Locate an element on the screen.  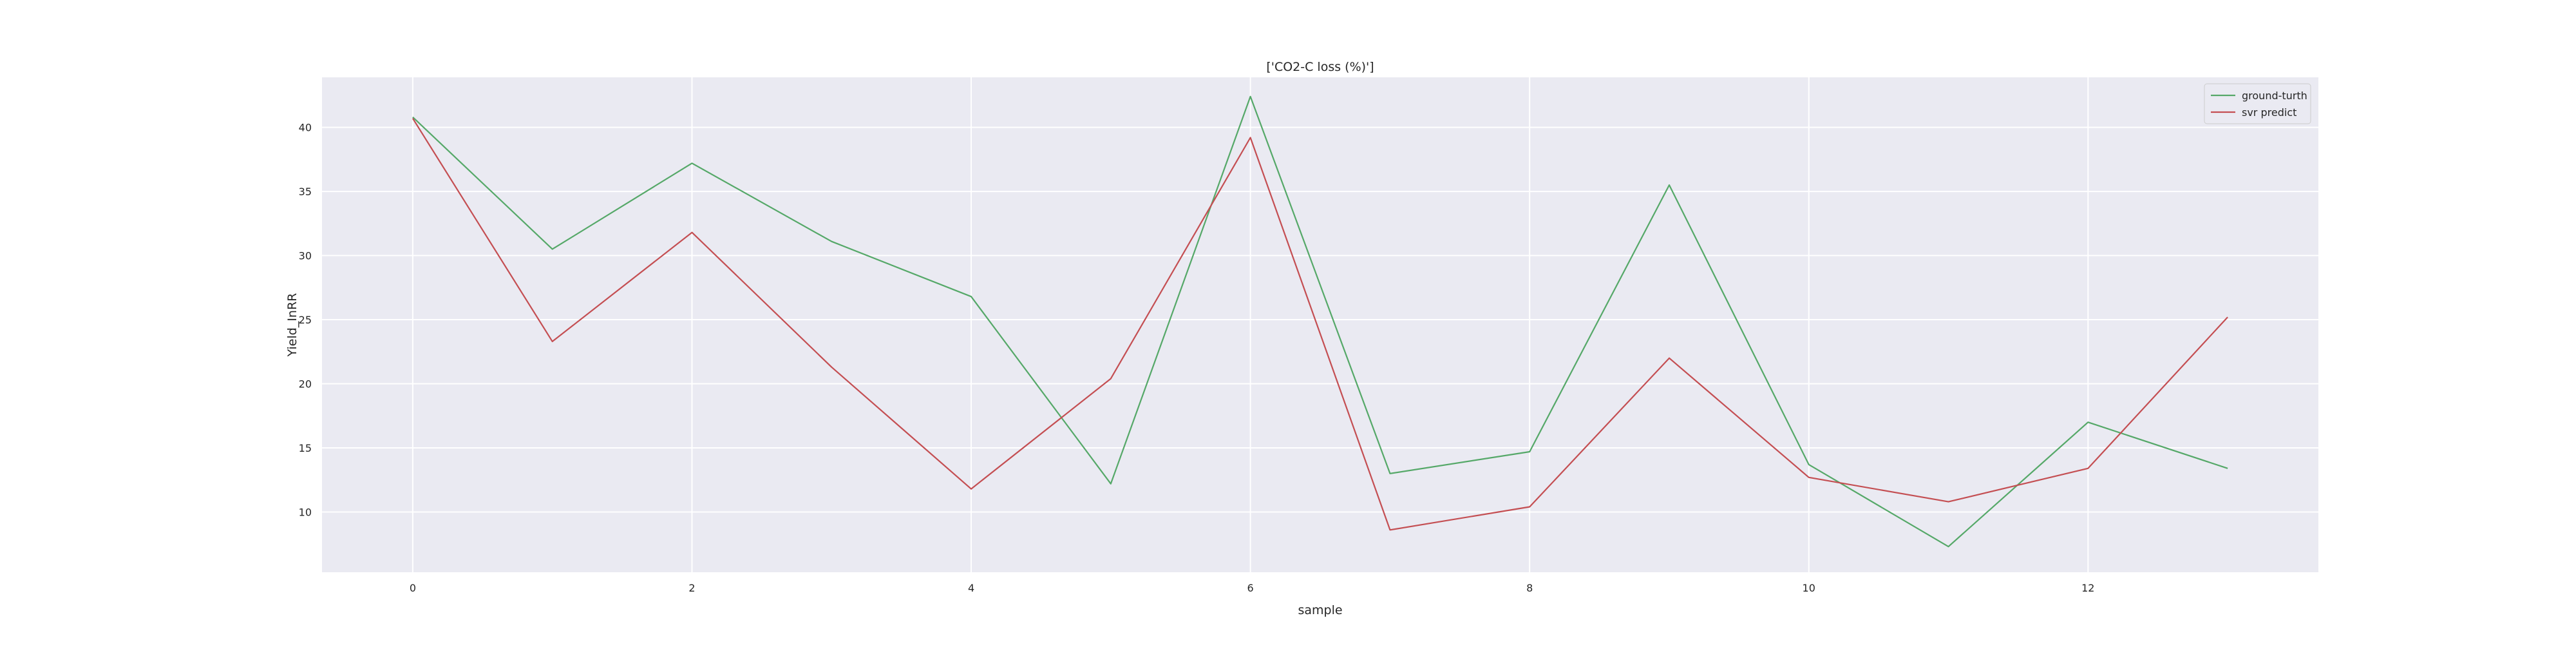
chart-title: ['CO2-C loss (%)'] is located at coordinates (1320, 67).